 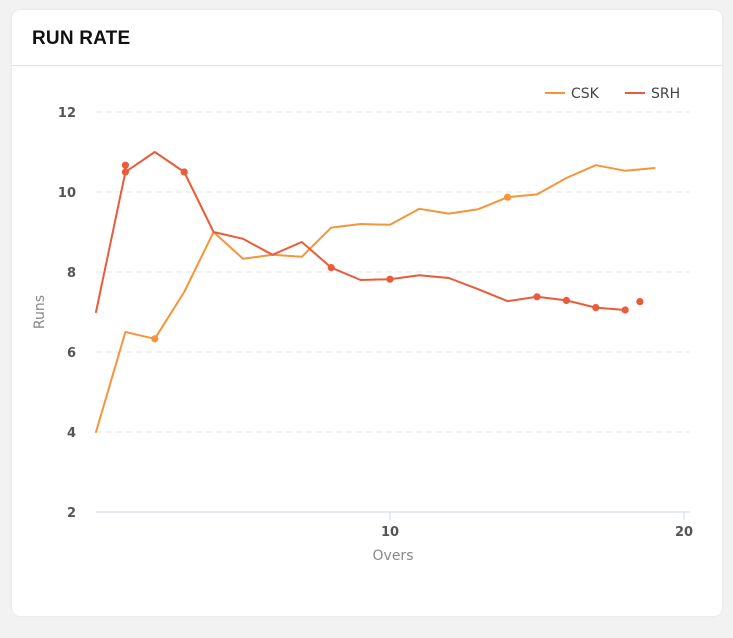 I want to click on y-tick-label: 12, so click(x=67, y=113).